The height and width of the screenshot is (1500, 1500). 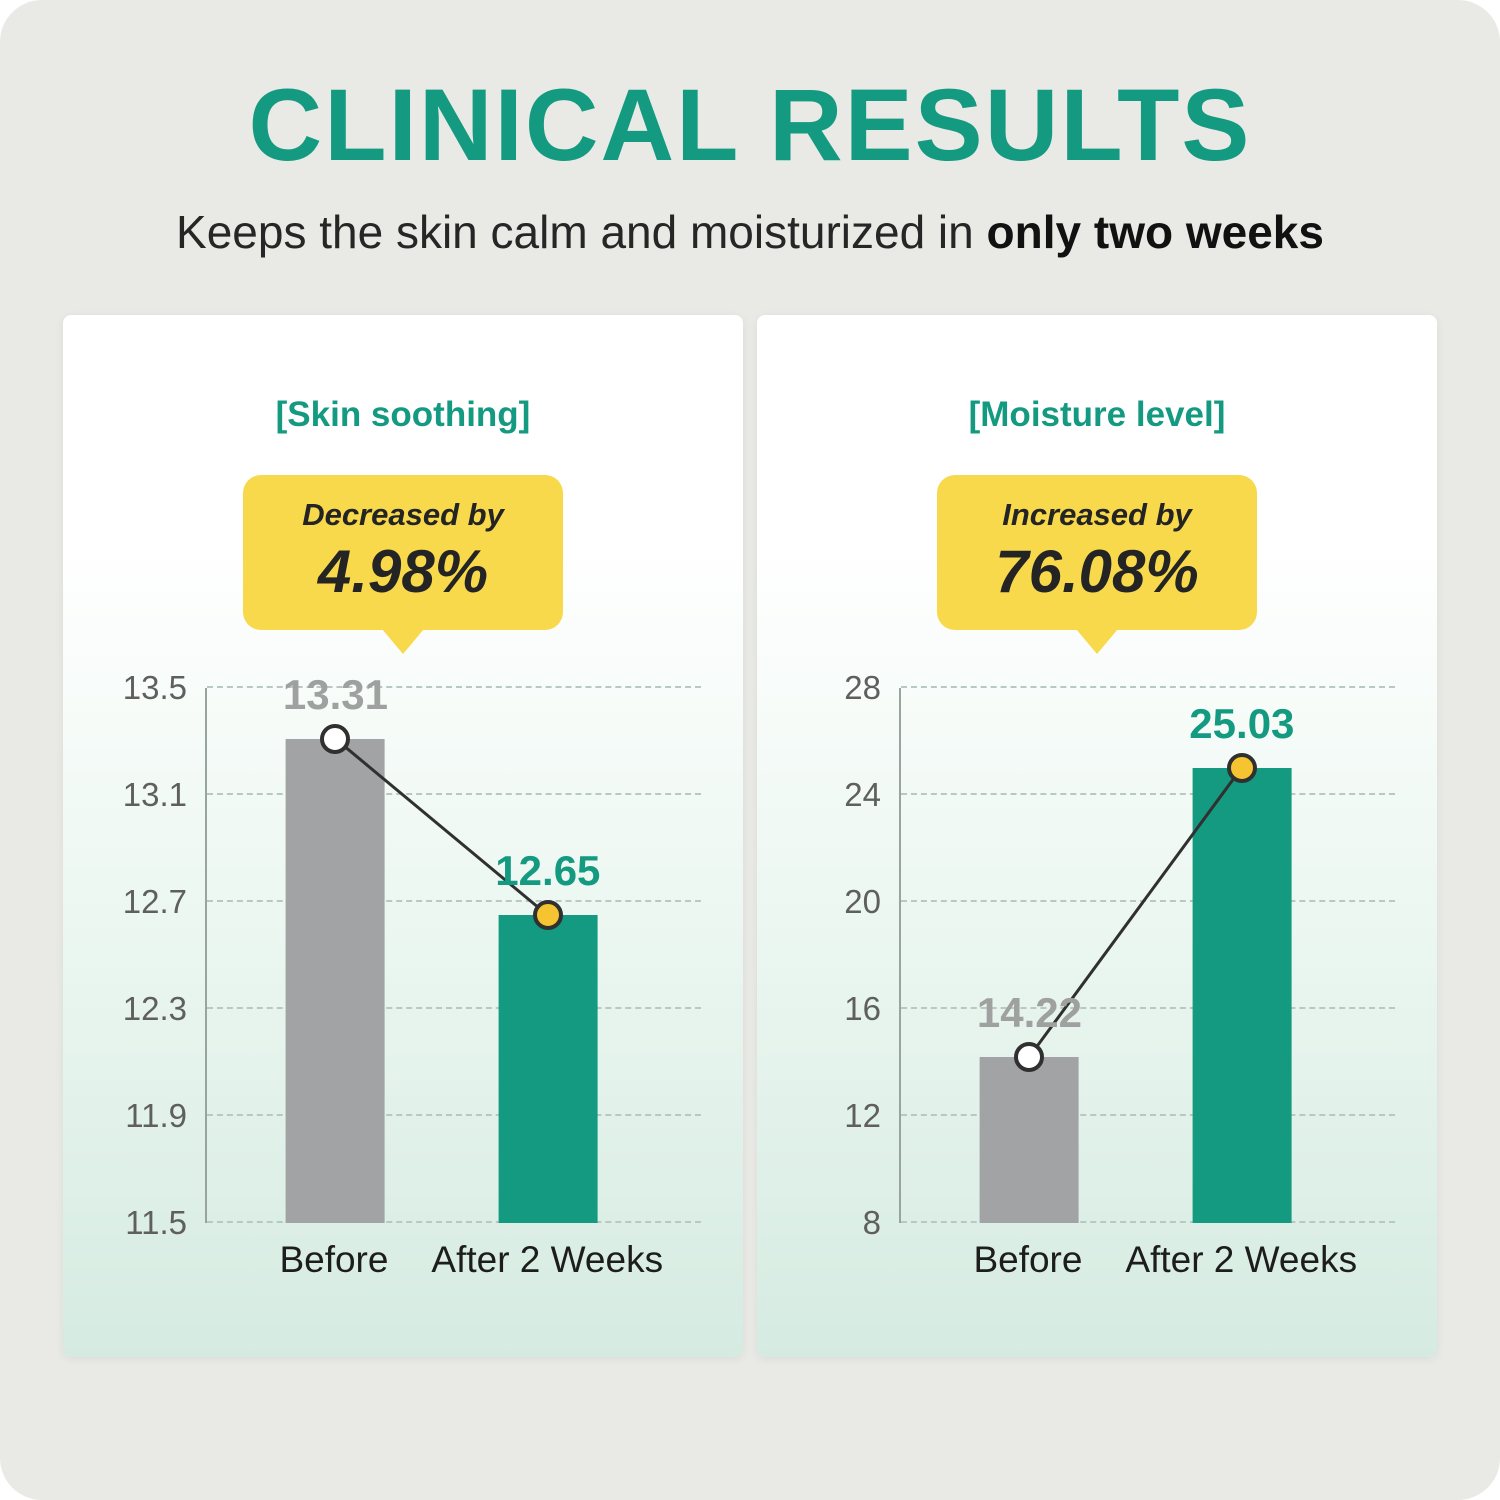 I want to click on y-axis-tick-label: 12, so click(x=862, y=1116).